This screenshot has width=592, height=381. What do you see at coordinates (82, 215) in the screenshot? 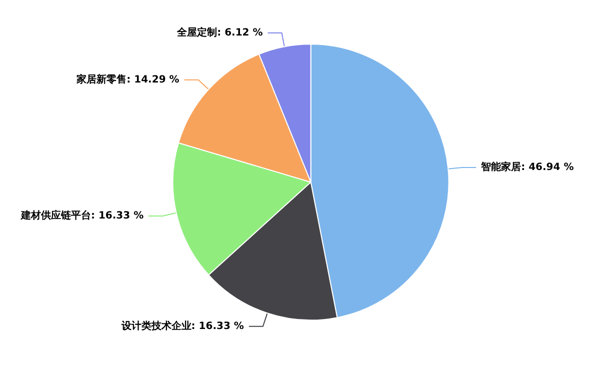
I see `slice-label: 建材供应链平台: 16.33 %` at bounding box center [82, 215].